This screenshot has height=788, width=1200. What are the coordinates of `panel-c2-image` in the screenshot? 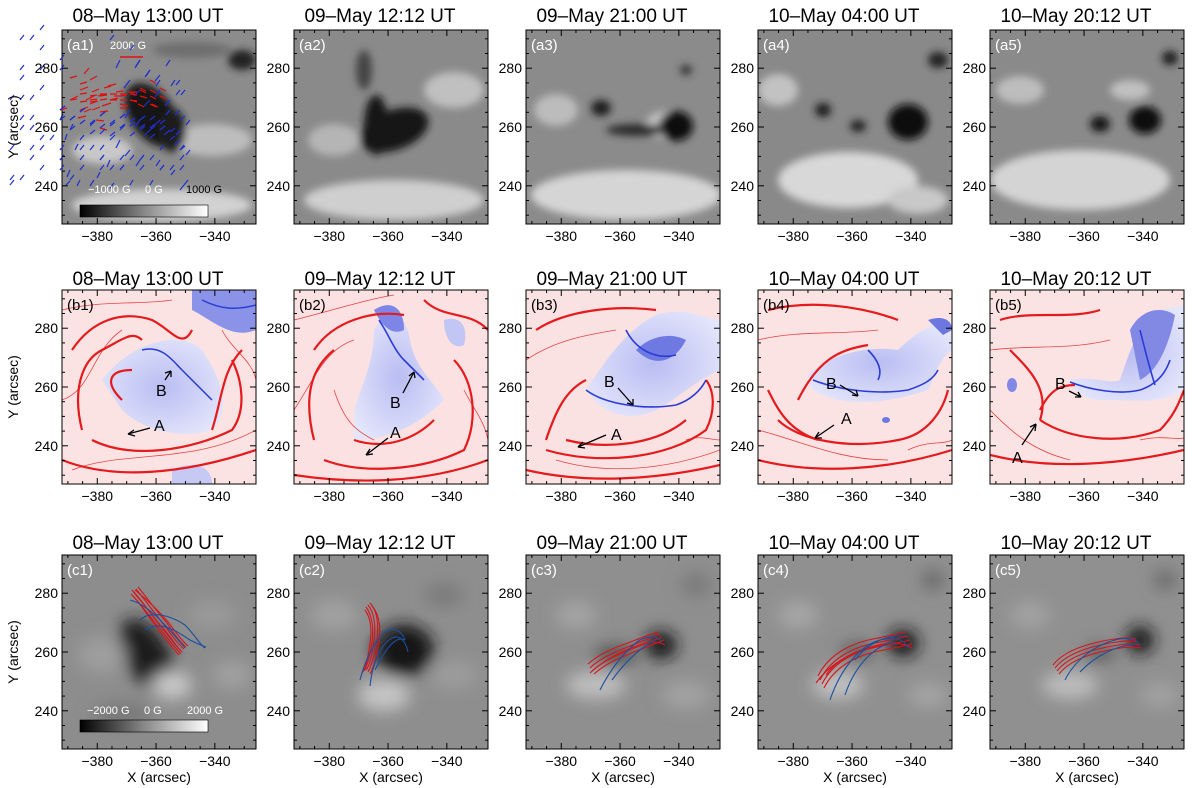 It's located at (391, 652).